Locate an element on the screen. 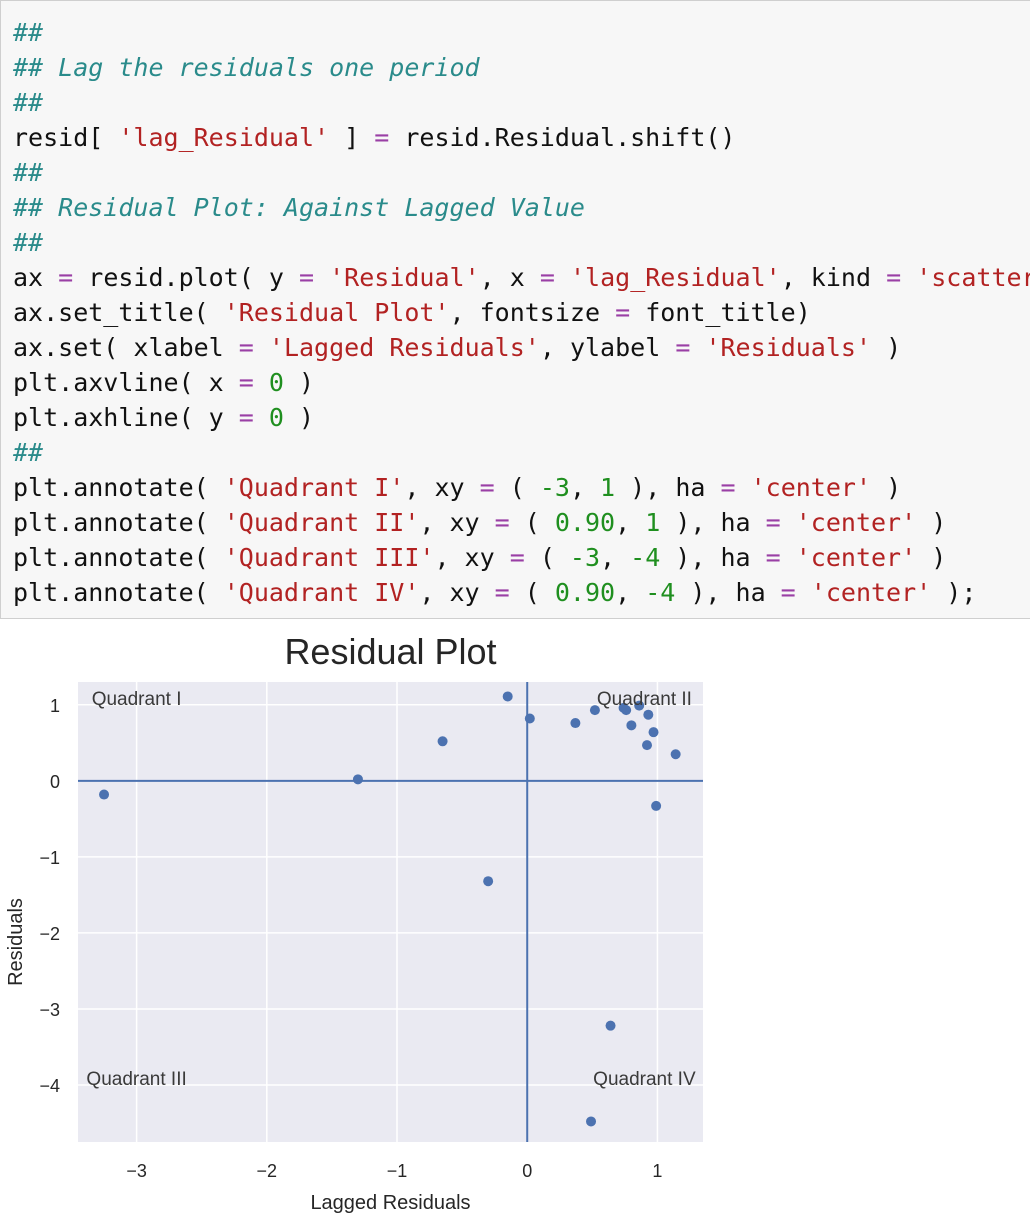 The width and height of the screenshot is (1030, 1218). y-tick-label: −3 is located at coordinates (49, 1010).